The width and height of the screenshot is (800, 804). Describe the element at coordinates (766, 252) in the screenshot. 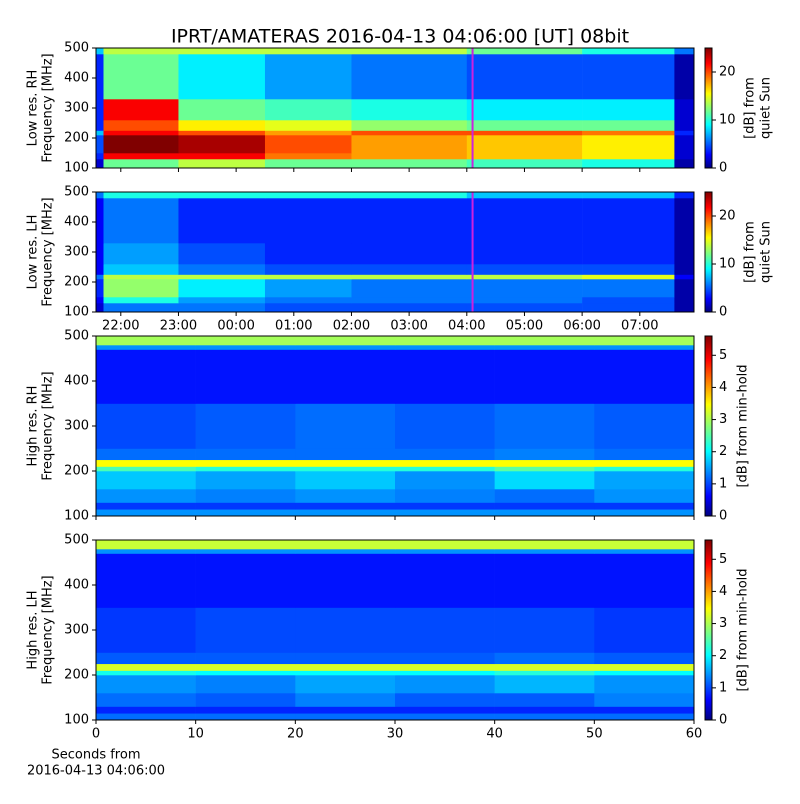

I see `colorbar-label: quiet Sun` at that location.